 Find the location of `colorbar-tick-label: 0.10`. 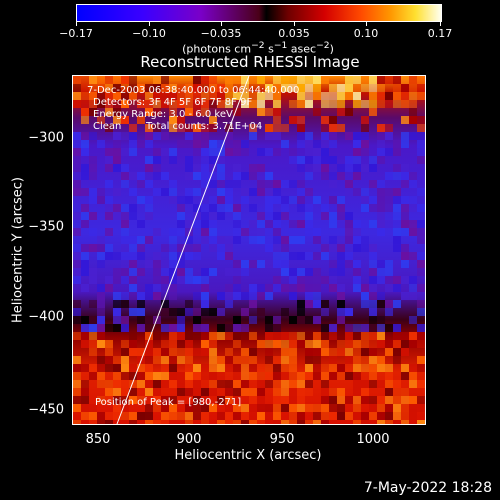

colorbar-tick-label: 0.10 is located at coordinates (366, 33).